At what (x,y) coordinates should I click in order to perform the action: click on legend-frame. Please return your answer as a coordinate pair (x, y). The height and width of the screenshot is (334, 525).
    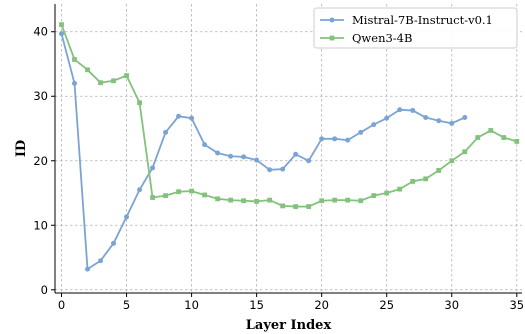
    Looking at the image, I should click on (415, 28).